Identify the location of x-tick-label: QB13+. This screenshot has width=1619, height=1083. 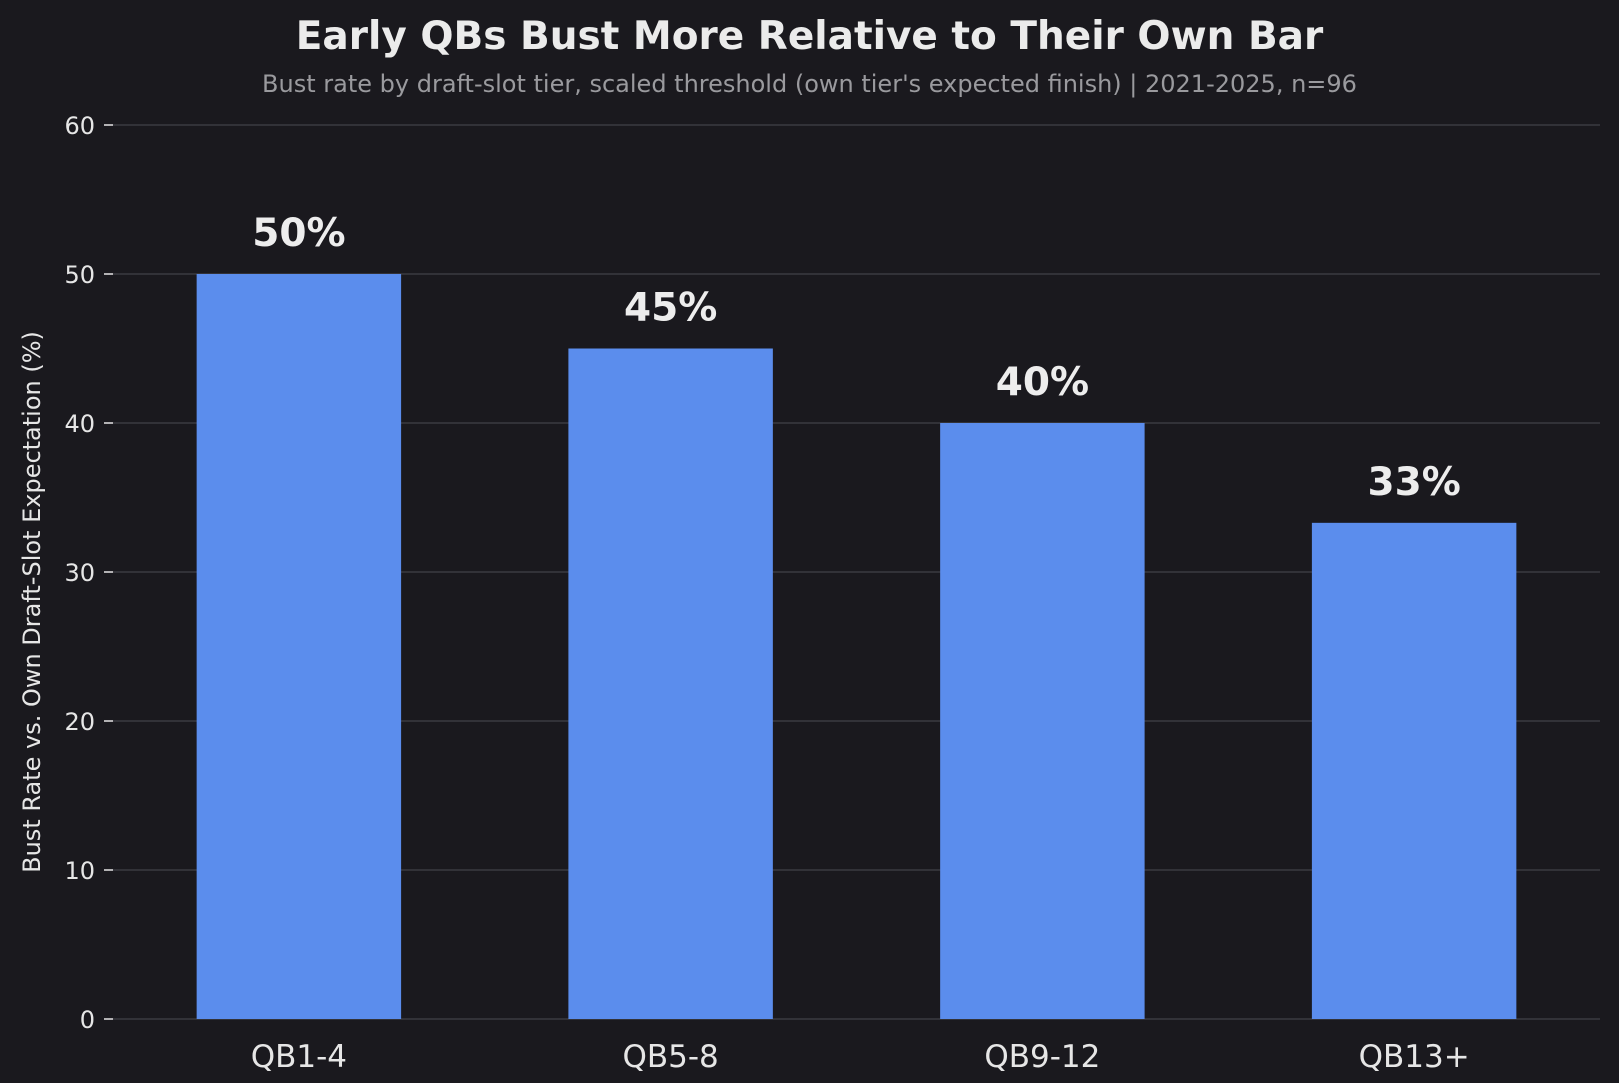
(1414, 1057).